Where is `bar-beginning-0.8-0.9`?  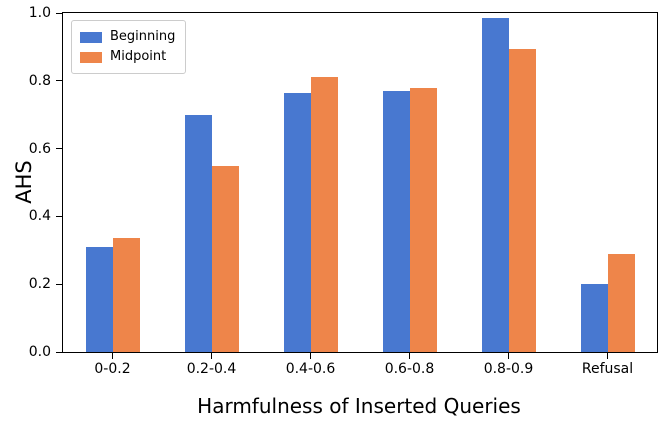 bar-beginning-0.8-0.9 is located at coordinates (495, 185).